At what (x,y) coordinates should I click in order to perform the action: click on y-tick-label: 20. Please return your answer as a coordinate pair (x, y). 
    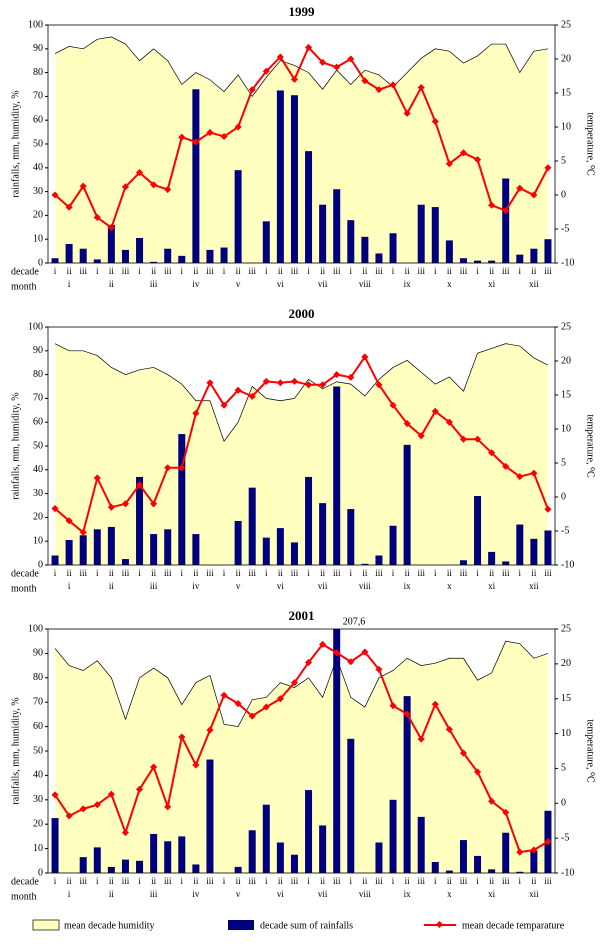
    Looking at the image, I should click on (38, 517).